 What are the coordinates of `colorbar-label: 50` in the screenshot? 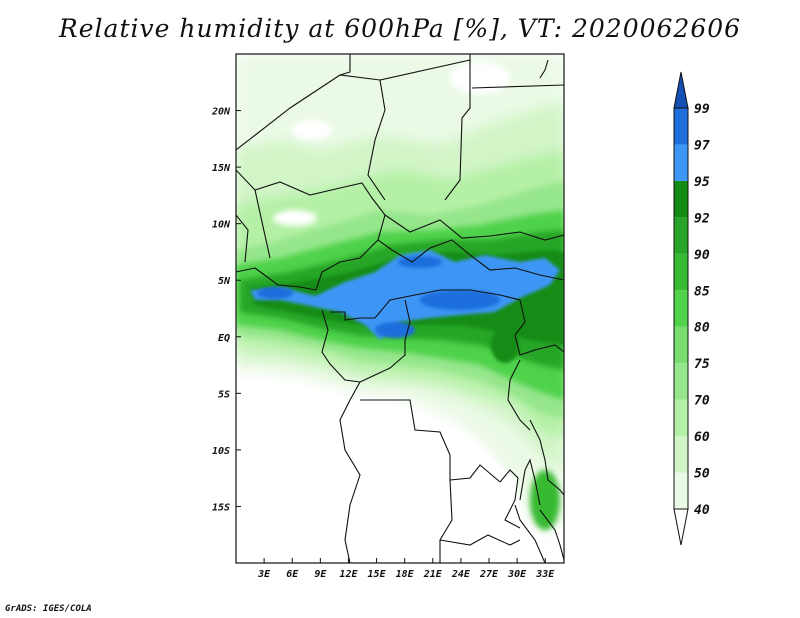 It's located at (702, 474).